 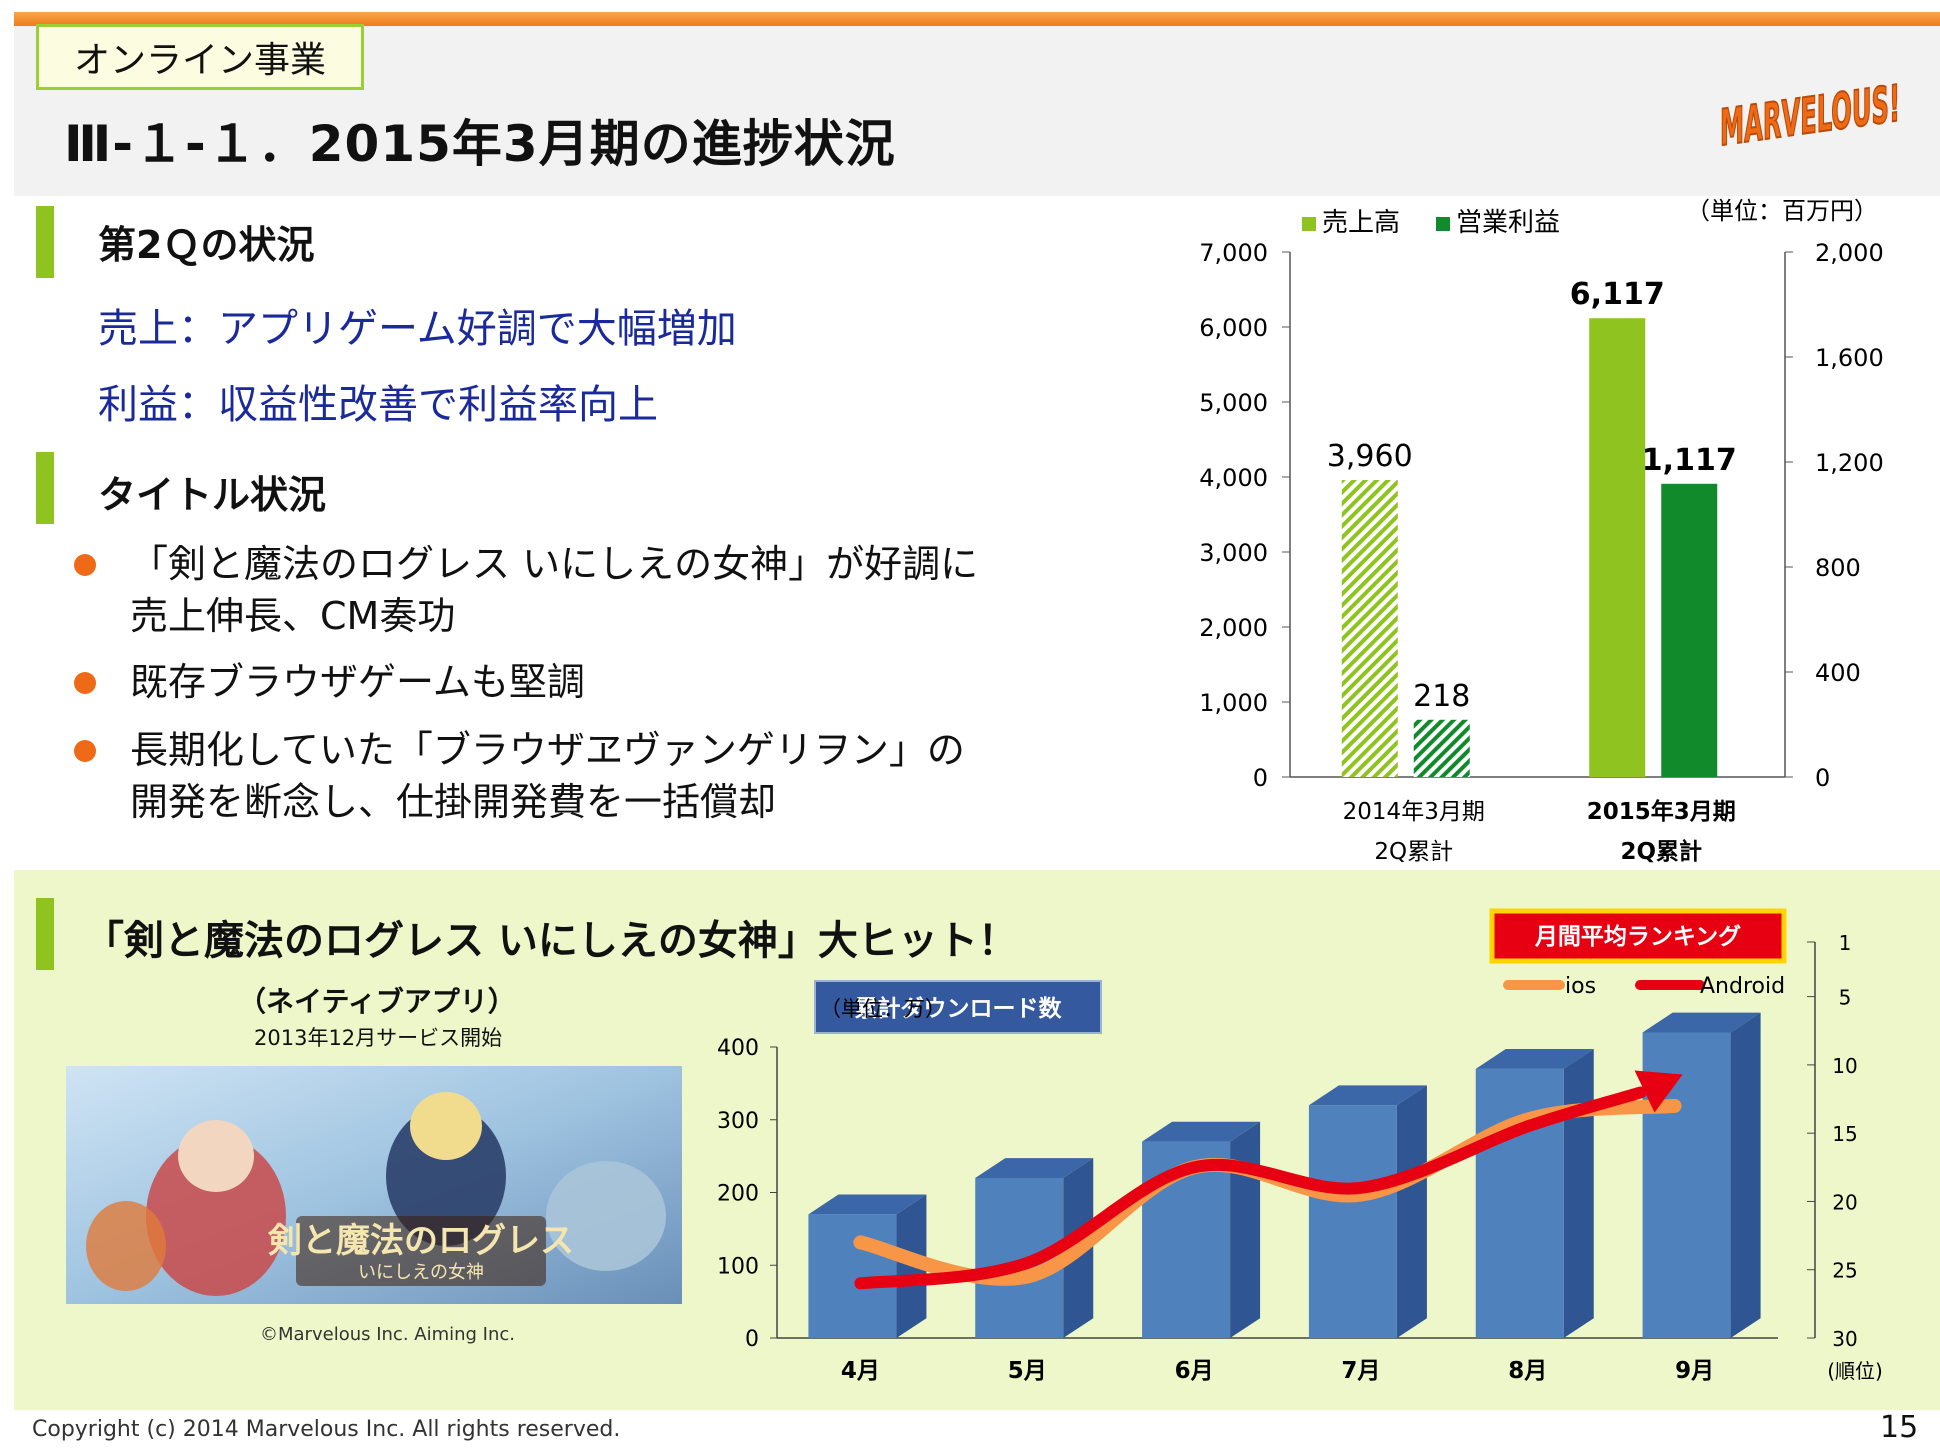 What do you see at coordinates (378, 405) in the screenshot?
I see `profit-status-line: 利益：収益性改善で利益率向上` at bounding box center [378, 405].